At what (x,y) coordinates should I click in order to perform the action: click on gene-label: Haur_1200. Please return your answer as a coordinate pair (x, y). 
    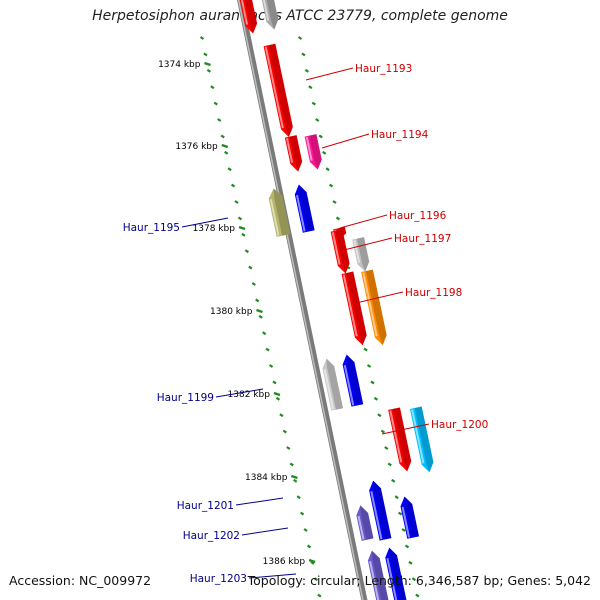
    Looking at the image, I should click on (459, 425).